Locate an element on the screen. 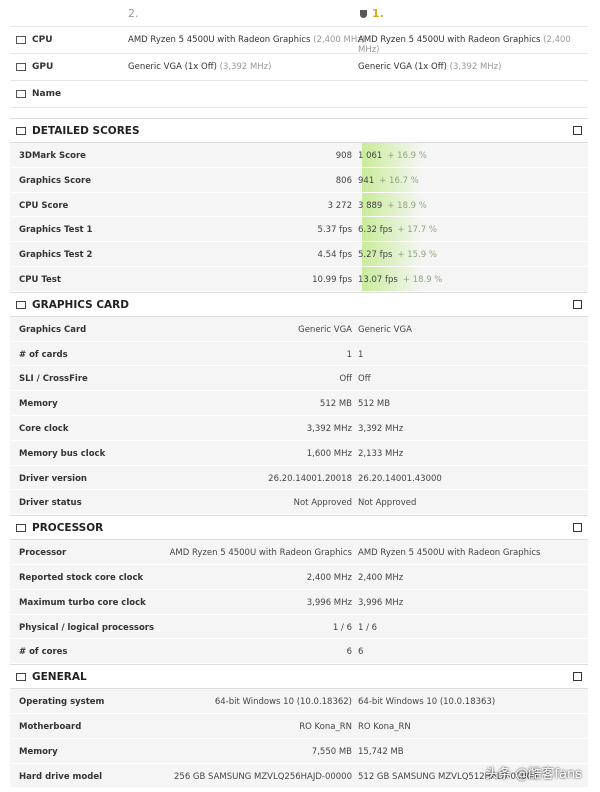 The height and width of the screenshot is (792, 600). value: Not Approved is located at coordinates (387, 503).